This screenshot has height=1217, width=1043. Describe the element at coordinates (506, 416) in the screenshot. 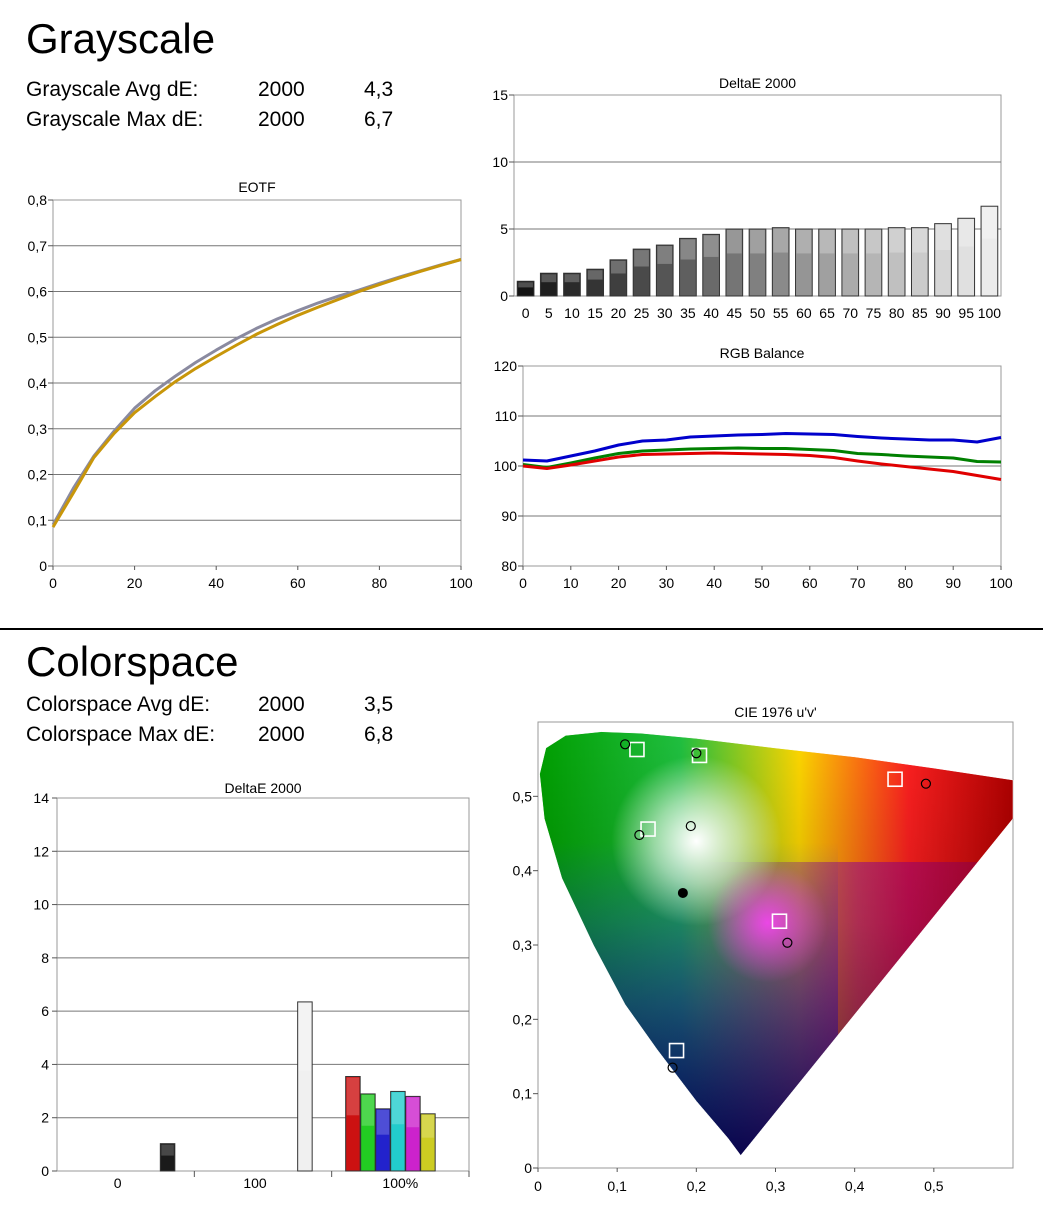

I see `rgb-balance-y-tick-label: 110` at that location.